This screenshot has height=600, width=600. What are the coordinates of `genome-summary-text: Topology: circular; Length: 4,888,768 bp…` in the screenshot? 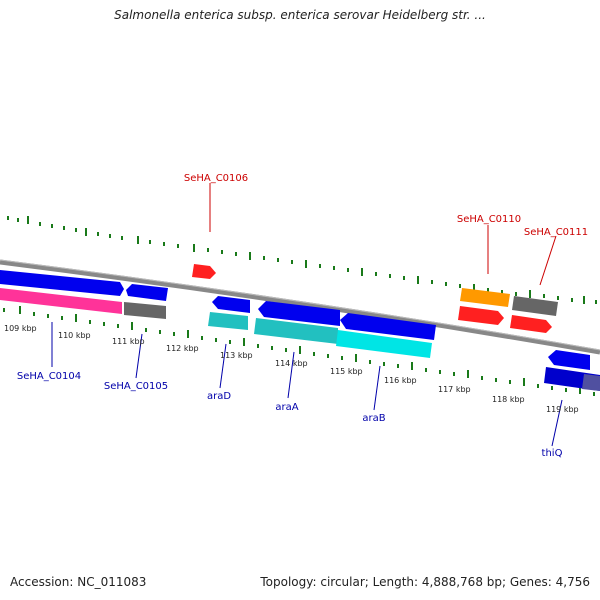 It's located at (425, 582).